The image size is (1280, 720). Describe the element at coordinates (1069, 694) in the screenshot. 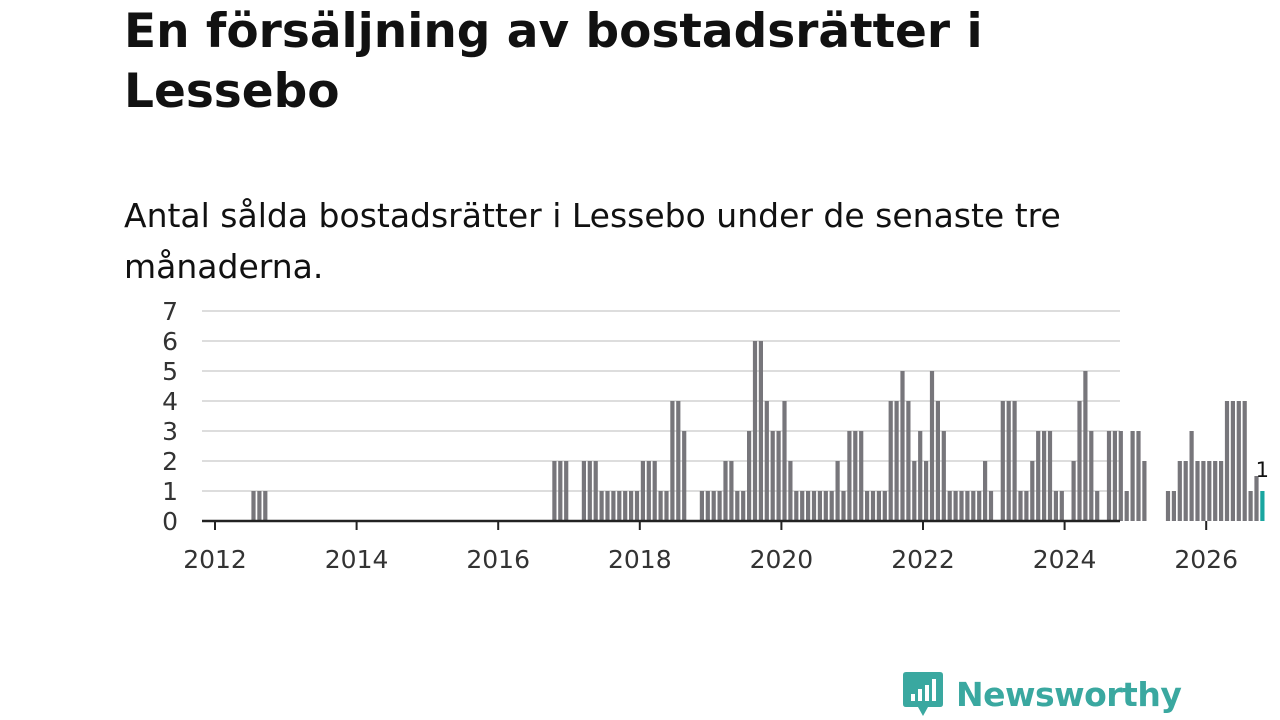

I see `brand-name: Newsworthy` at that location.